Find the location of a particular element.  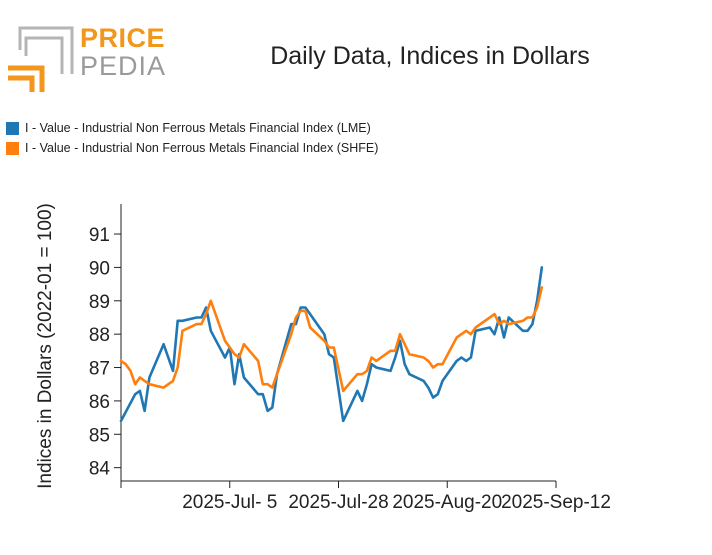

x-tick-label: 2025-Jul-28 is located at coordinates (338, 502).